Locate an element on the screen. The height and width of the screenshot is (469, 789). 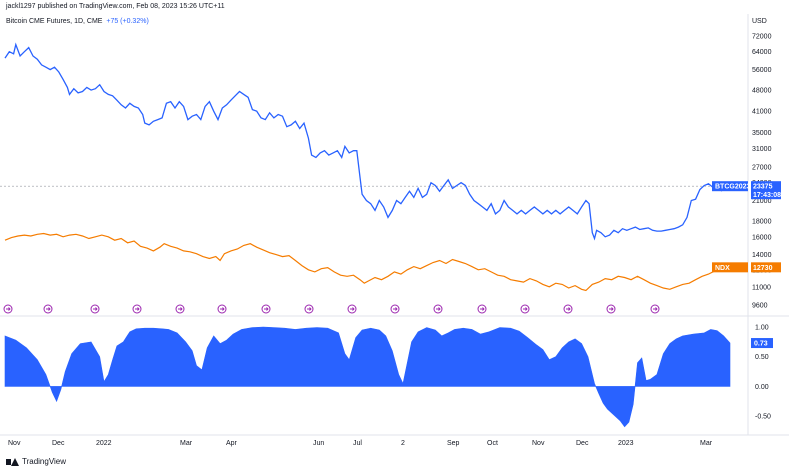
corr-tick-label: 0.50 is located at coordinates (762, 357).